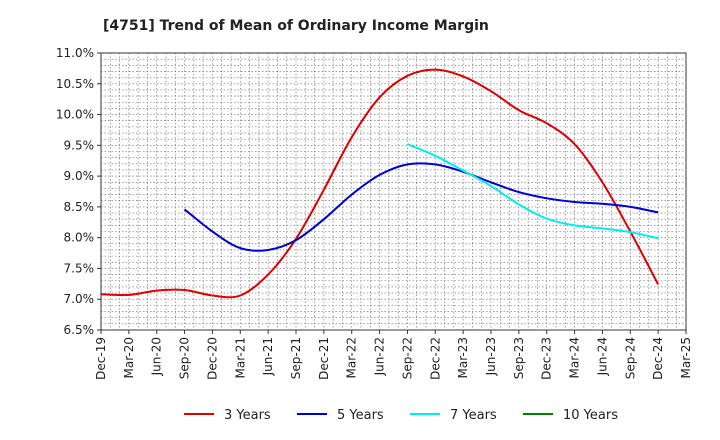 The image size is (720, 440). What do you see at coordinates (79, 330) in the screenshot?
I see `y-tick-label: 6.5%` at bounding box center [79, 330].